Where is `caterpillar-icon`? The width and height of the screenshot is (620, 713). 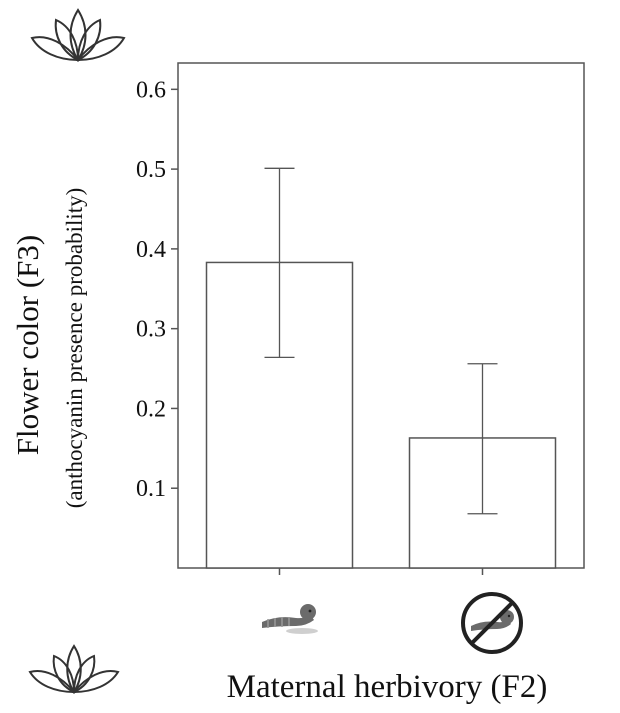
caterpillar-icon is located at coordinates (290, 619).